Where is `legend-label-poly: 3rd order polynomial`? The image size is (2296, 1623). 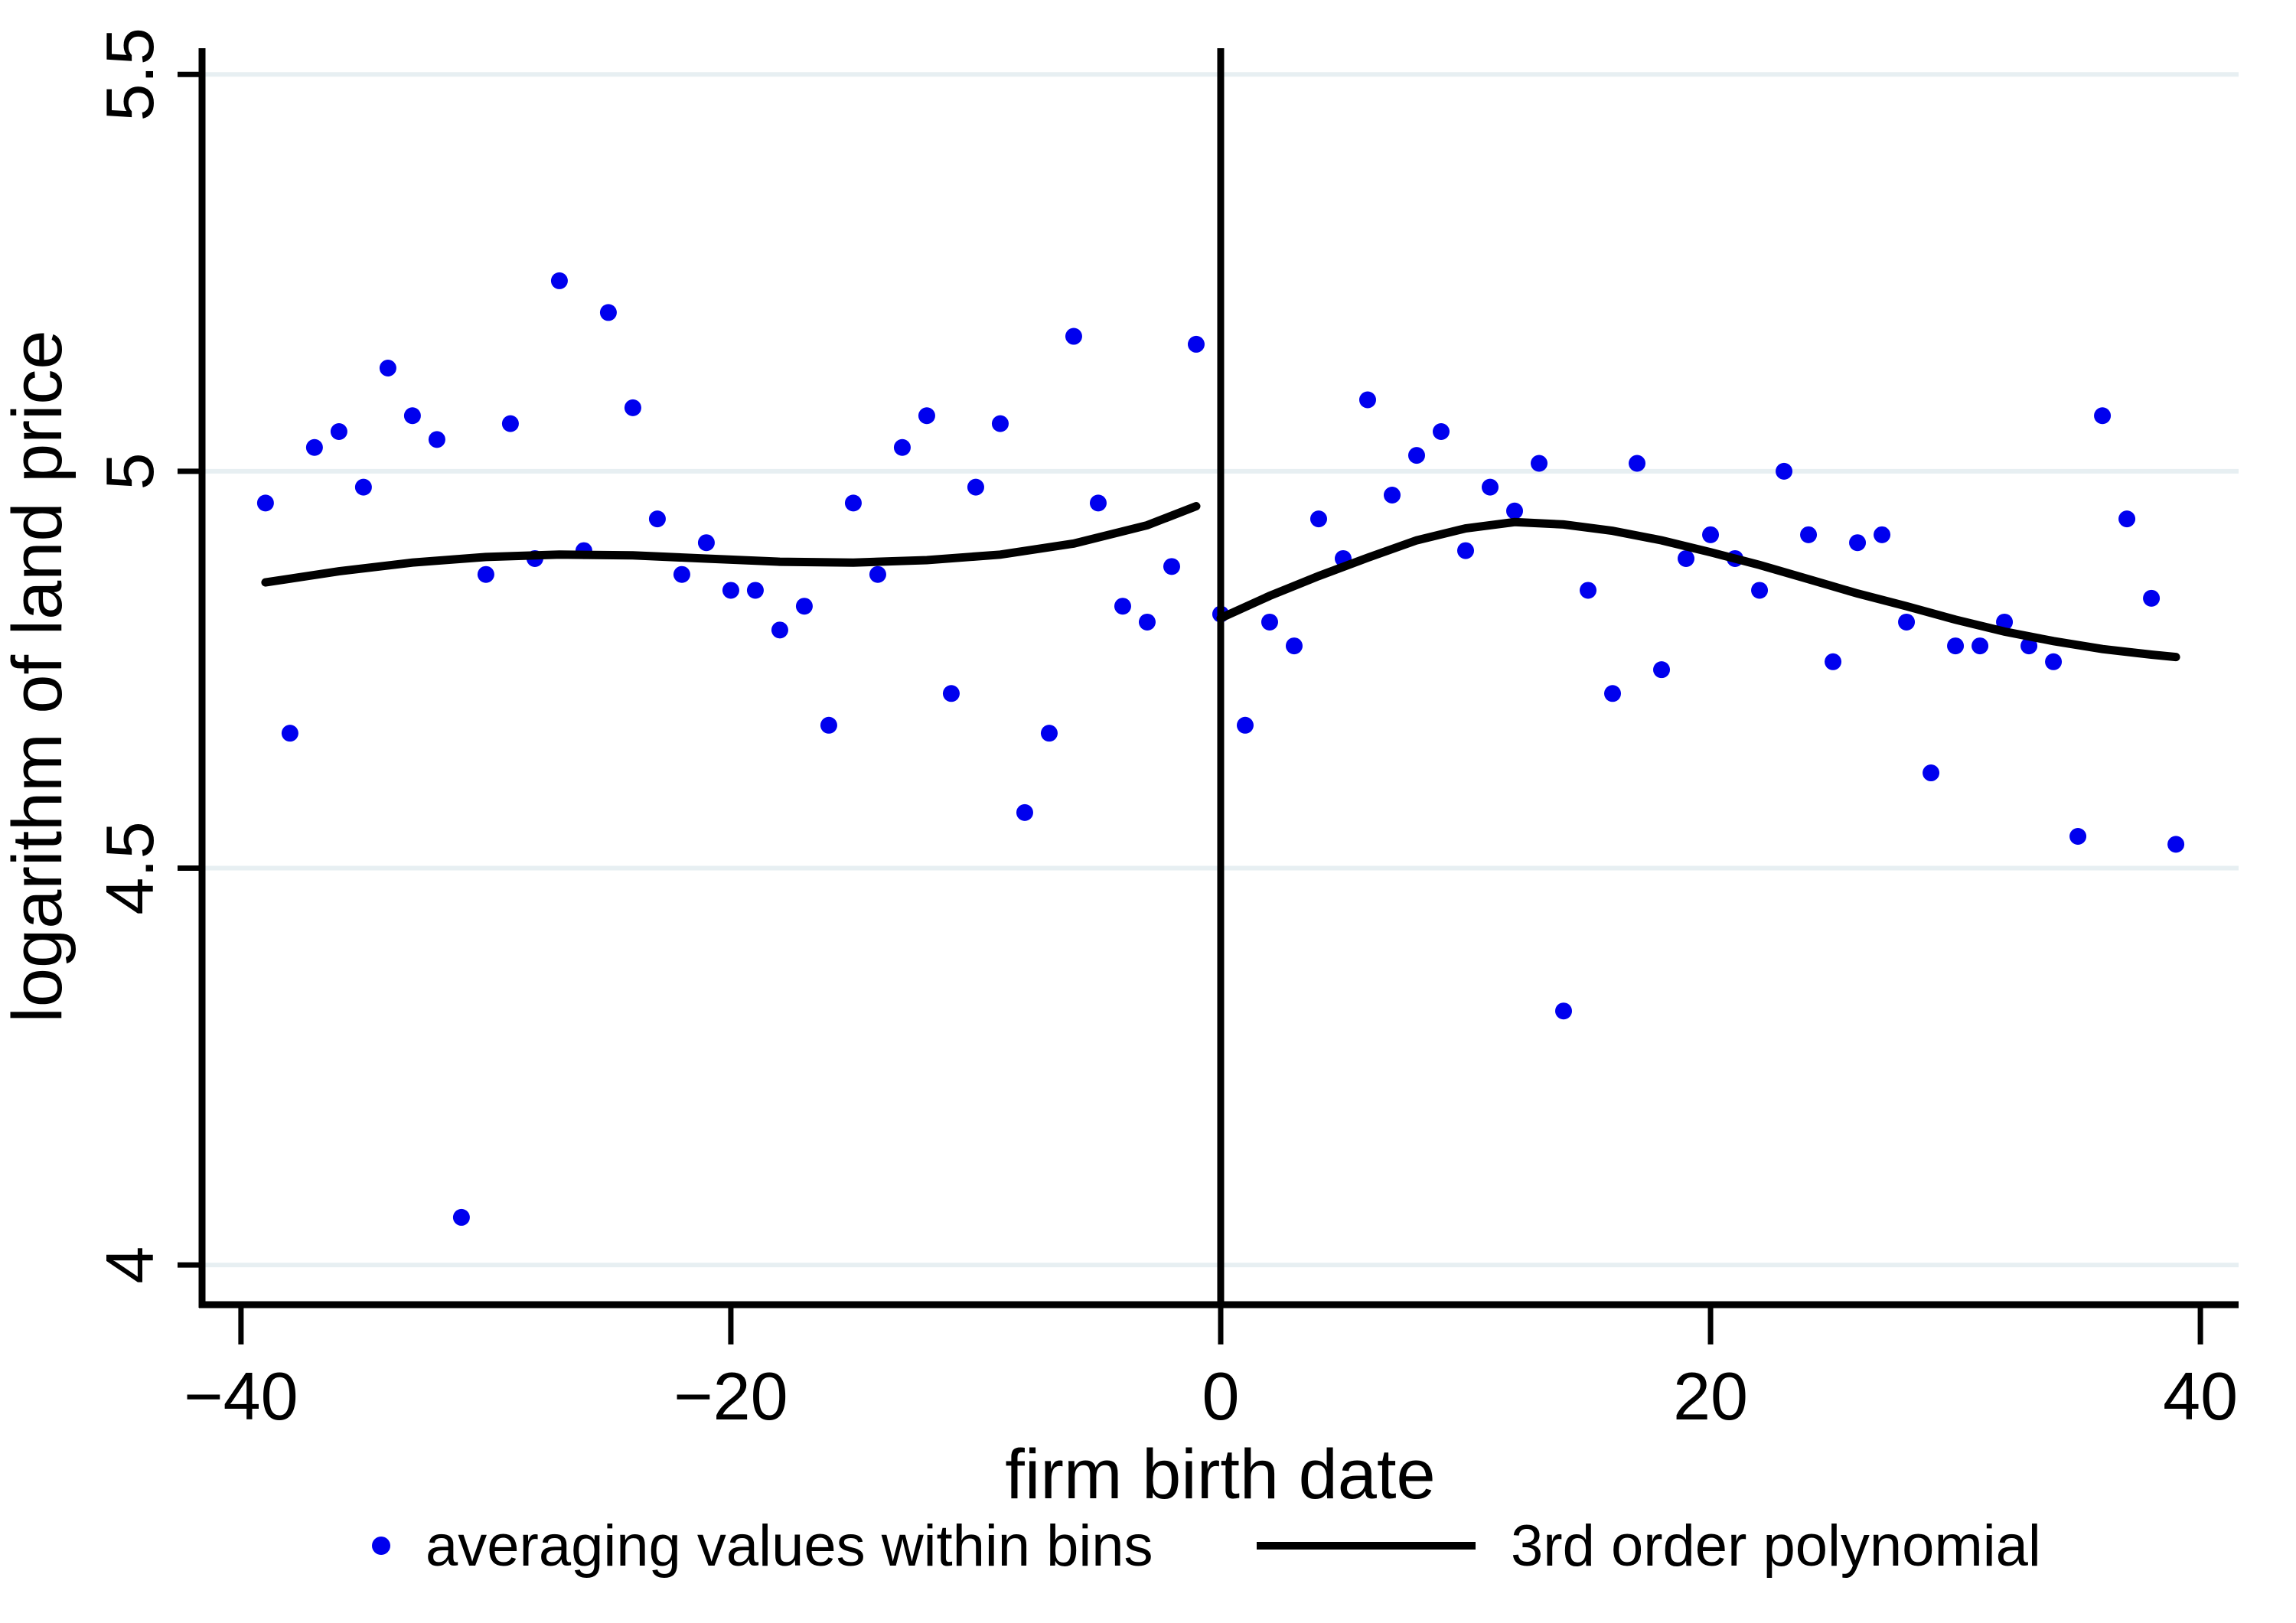 legend-label-poly: 3rd order polynomial is located at coordinates (1776, 1547).